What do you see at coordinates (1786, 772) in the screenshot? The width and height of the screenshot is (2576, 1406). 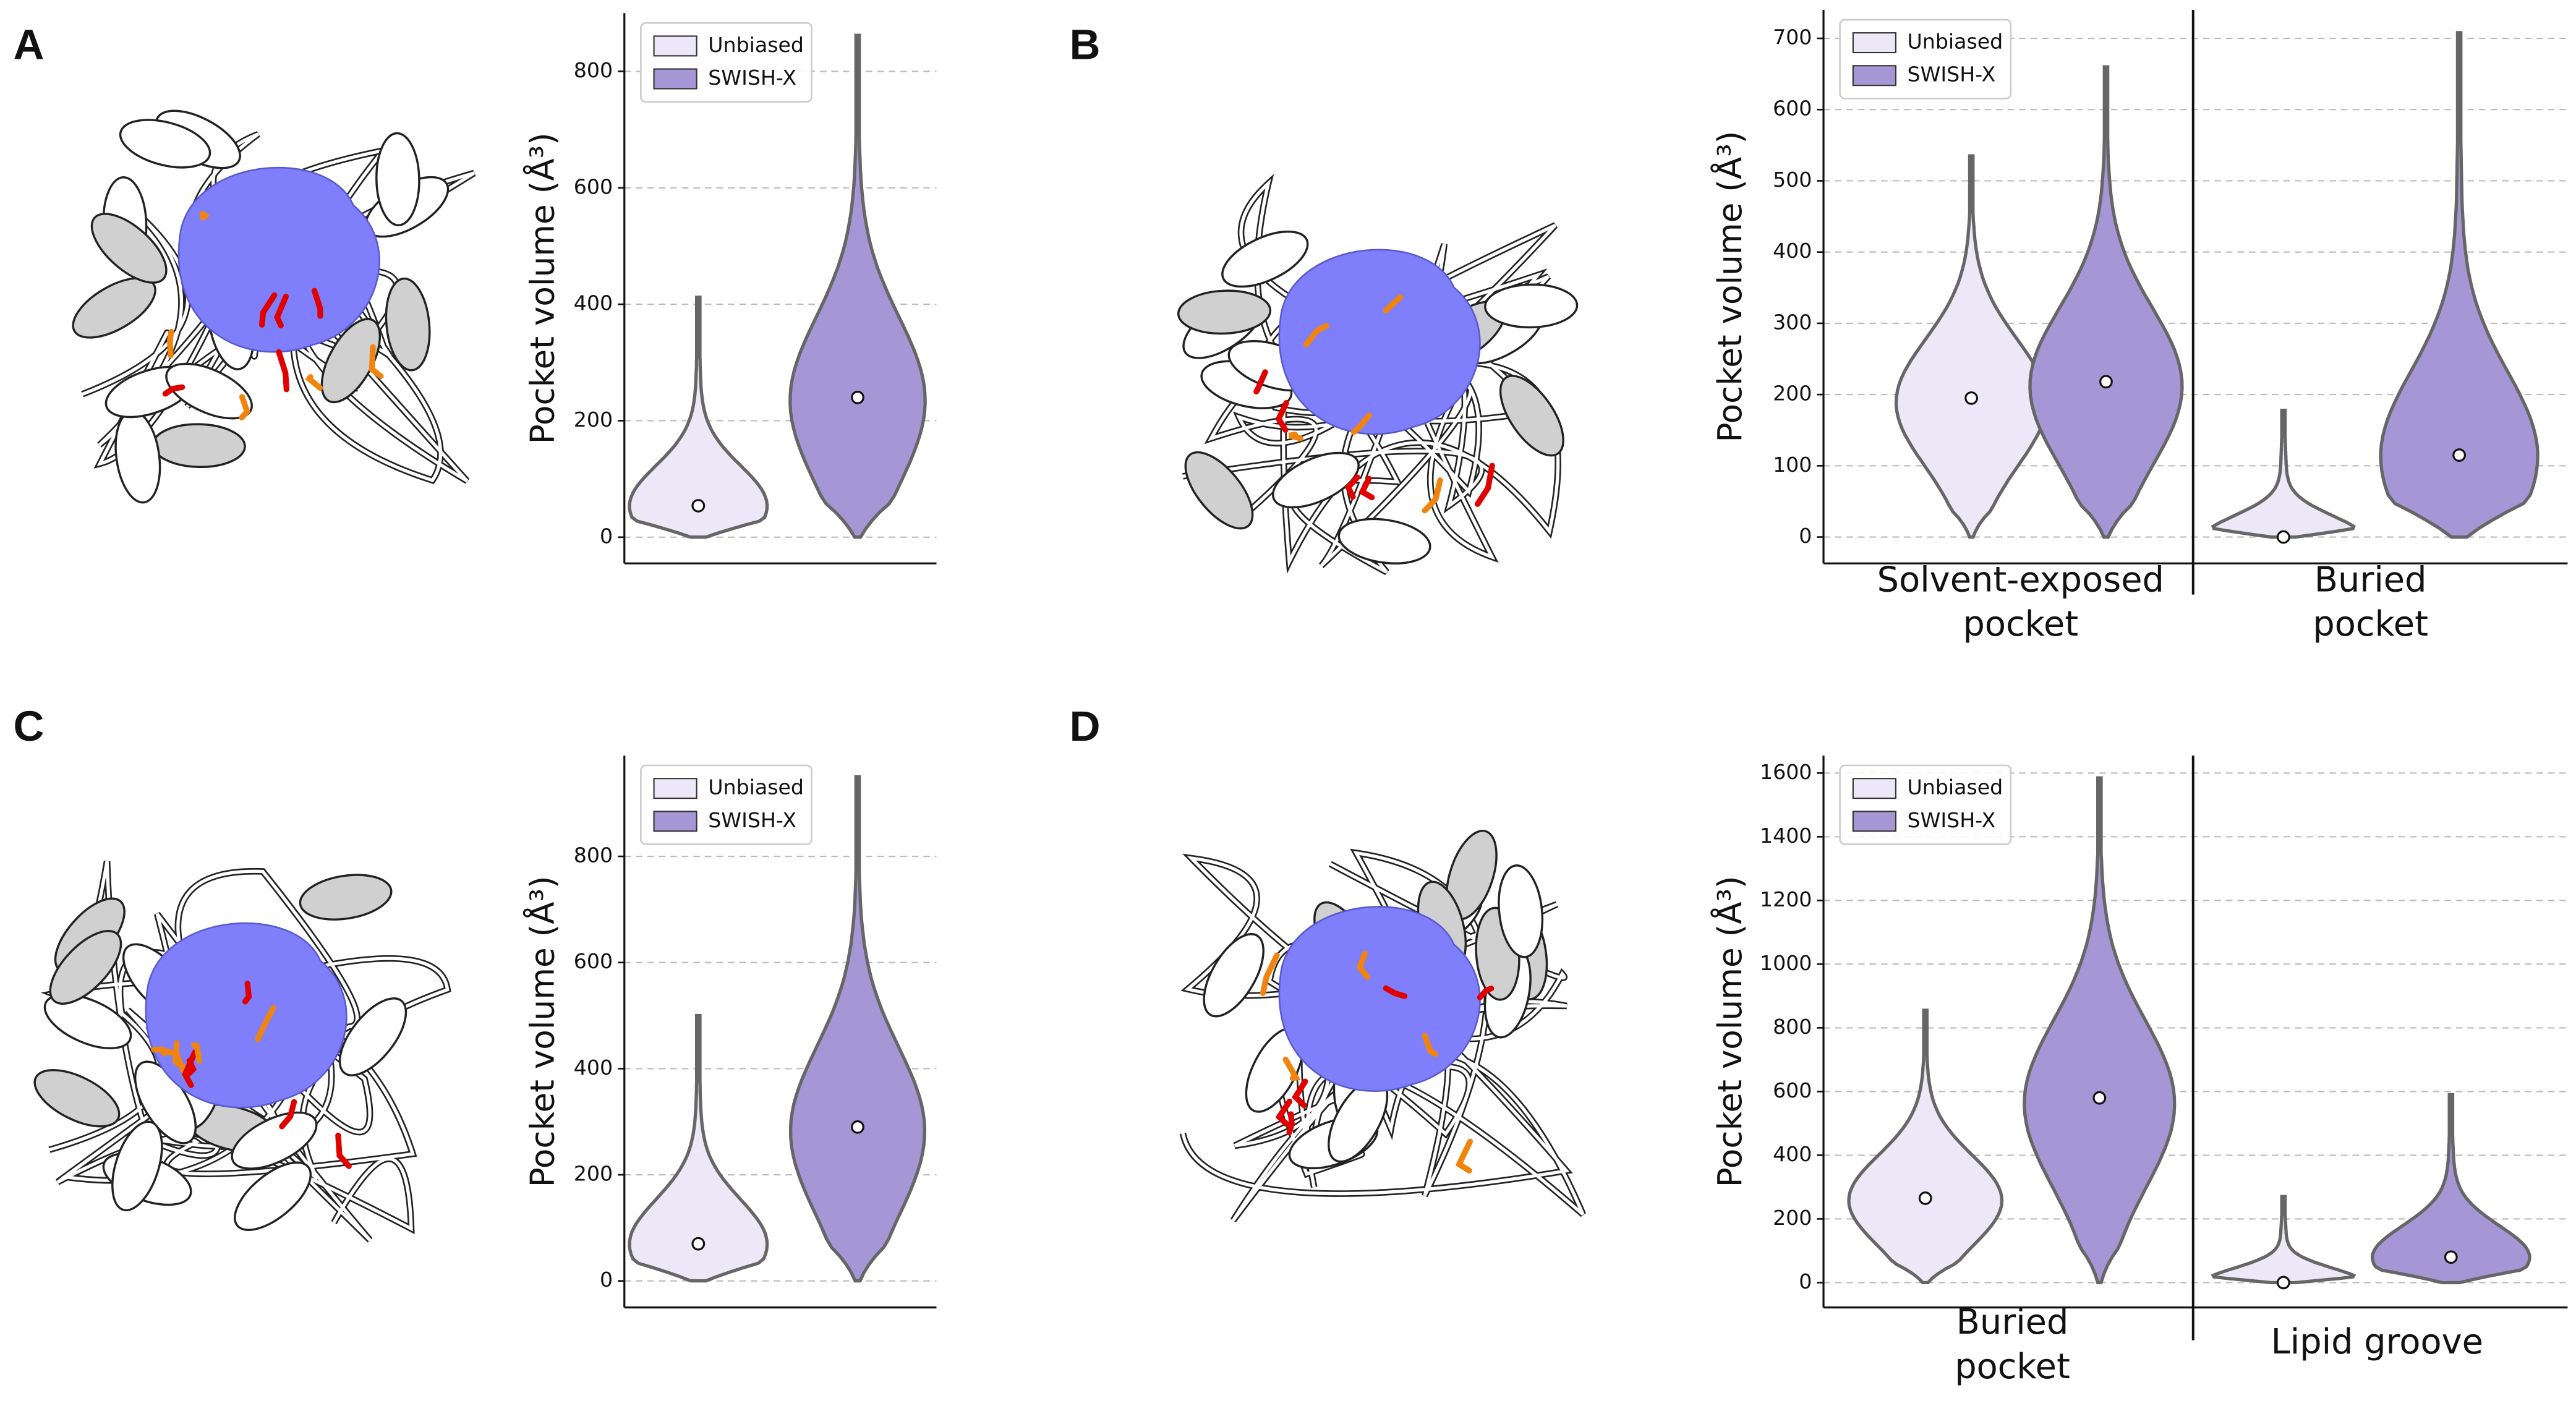 I see `y-tick-label: 1600` at bounding box center [1786, 772].